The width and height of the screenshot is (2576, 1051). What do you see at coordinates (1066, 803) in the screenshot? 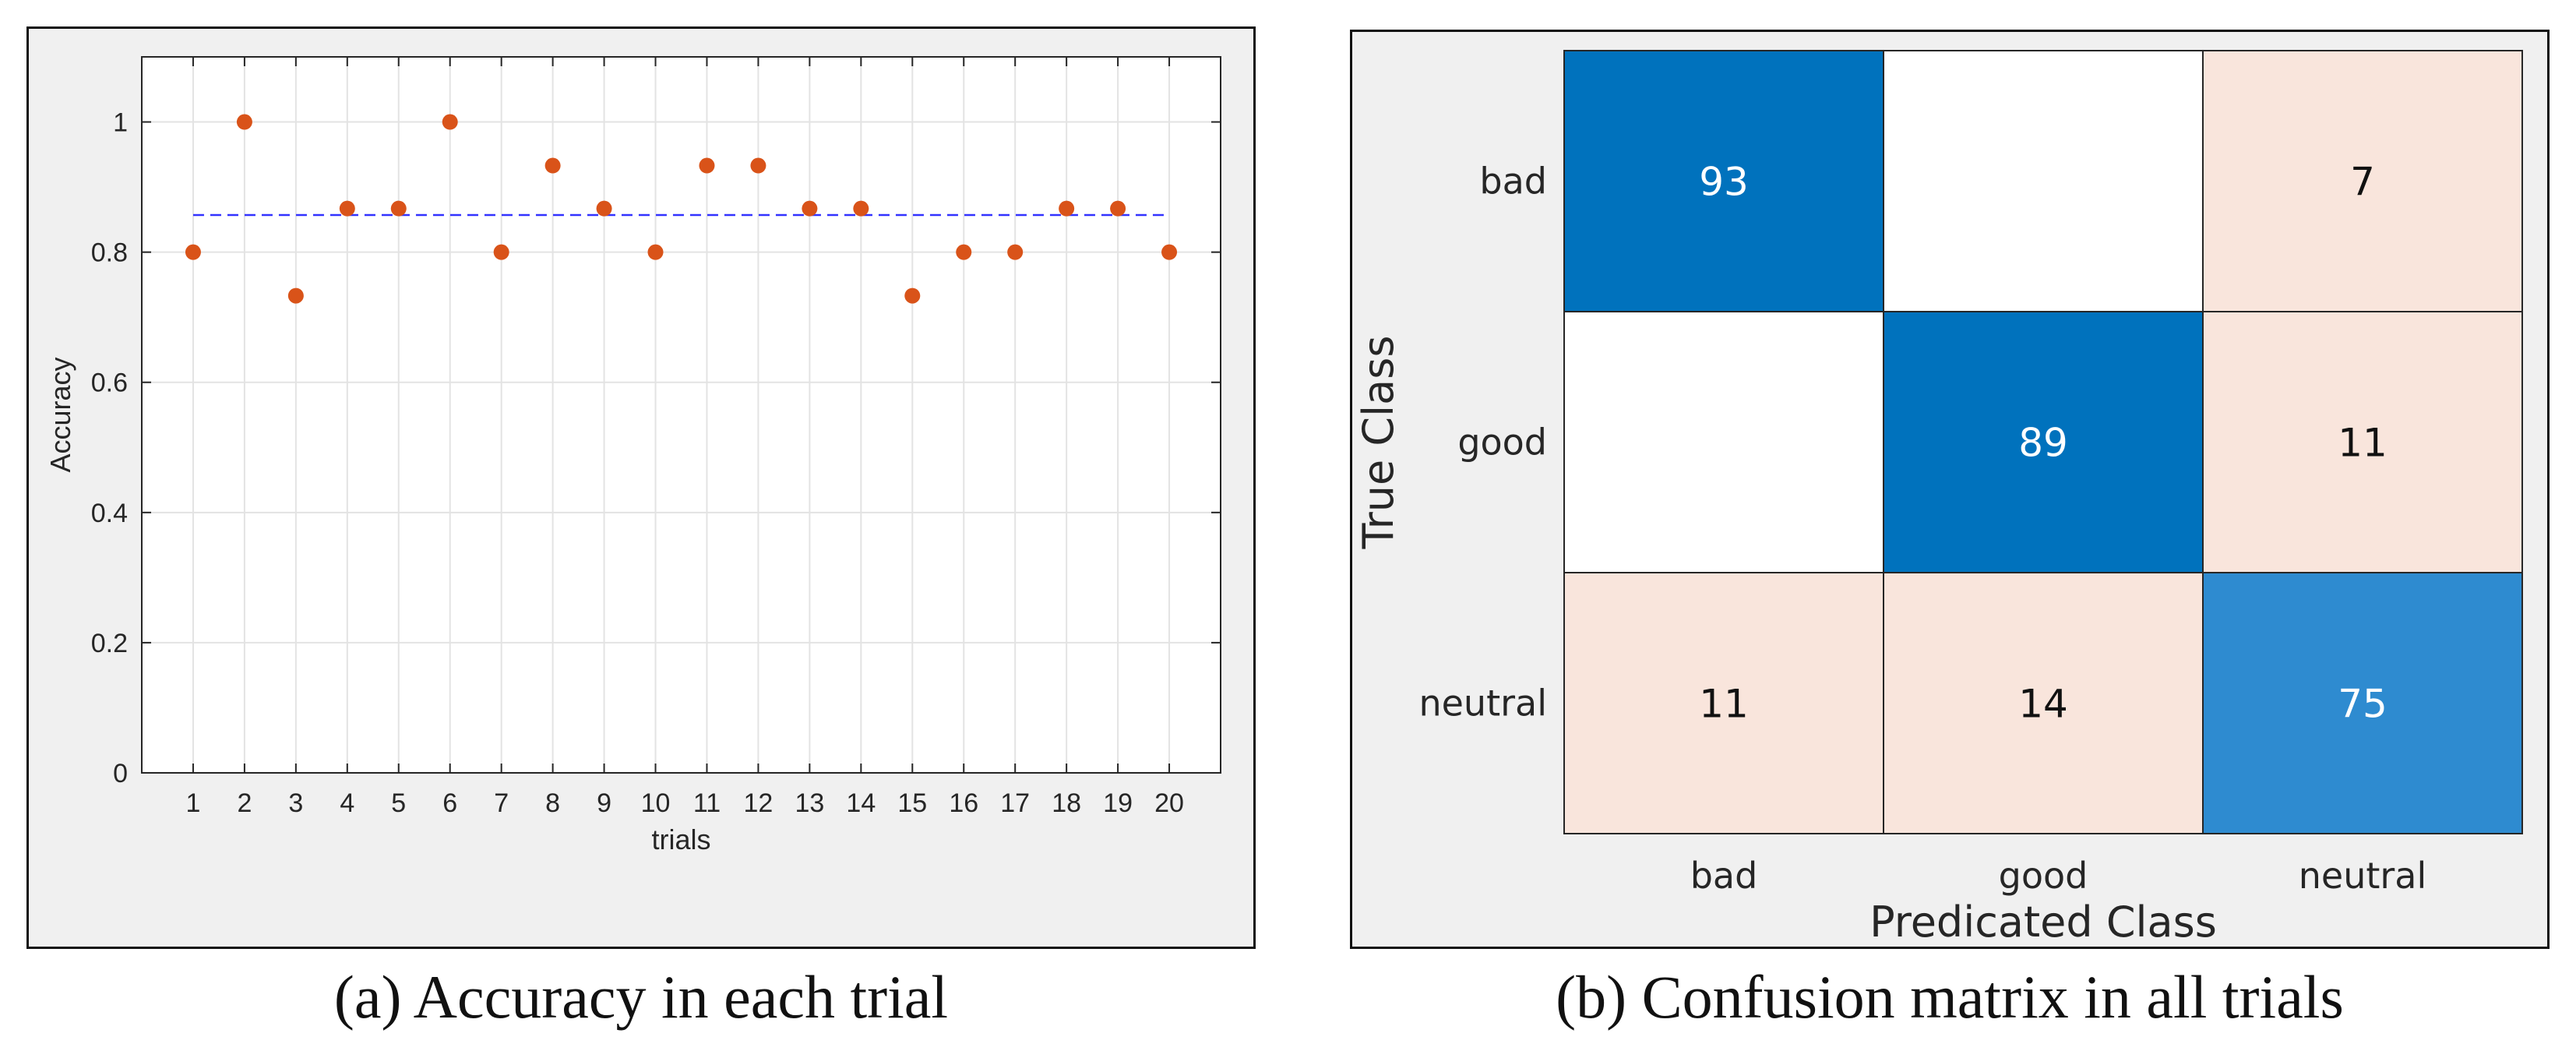
I see `x-tick-label: 18` at bounding box center [1066, 803].